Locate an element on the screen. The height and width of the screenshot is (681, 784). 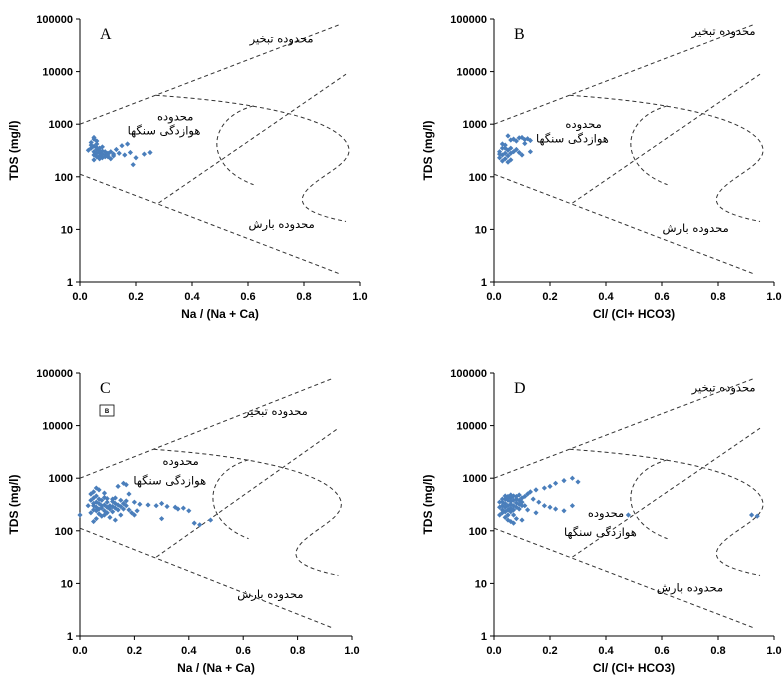
x-tick-label: 0.6 is located at coordinates (243, 651).